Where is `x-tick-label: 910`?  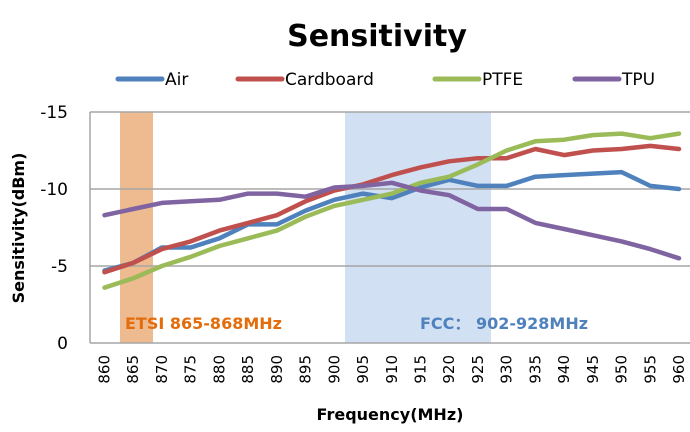
x-tick-label: 910 is located at coordinates (392, 369).